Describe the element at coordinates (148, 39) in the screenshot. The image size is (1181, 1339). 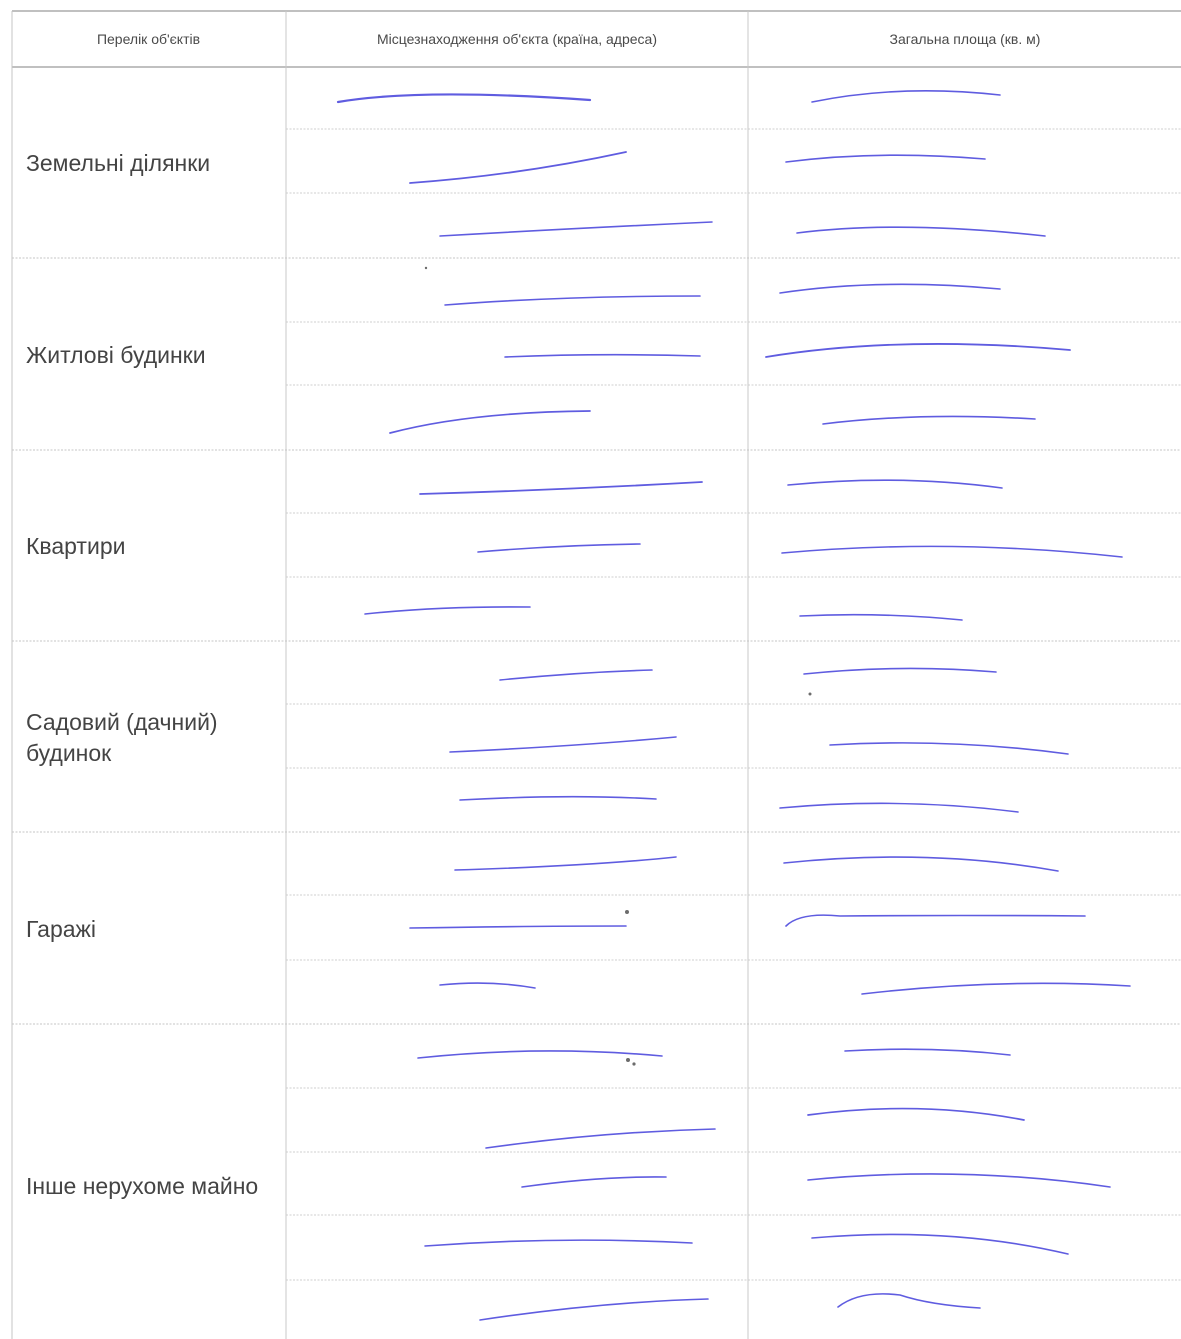
I see `header-objects-list: Перелік об'єктів` at that location.